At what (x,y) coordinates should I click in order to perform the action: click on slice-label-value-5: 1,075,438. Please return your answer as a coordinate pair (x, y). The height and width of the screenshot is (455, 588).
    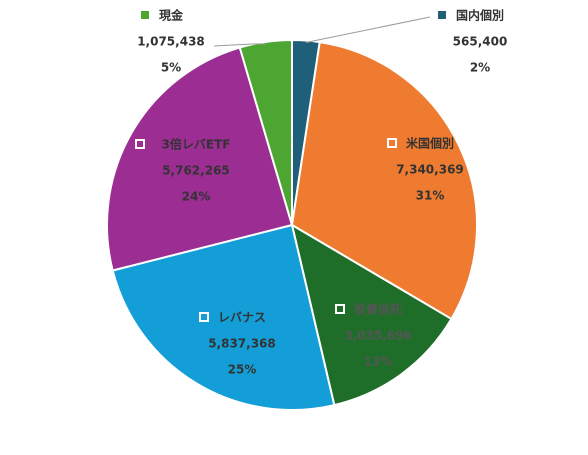
    Looking at the image, I should click on (171, 42).